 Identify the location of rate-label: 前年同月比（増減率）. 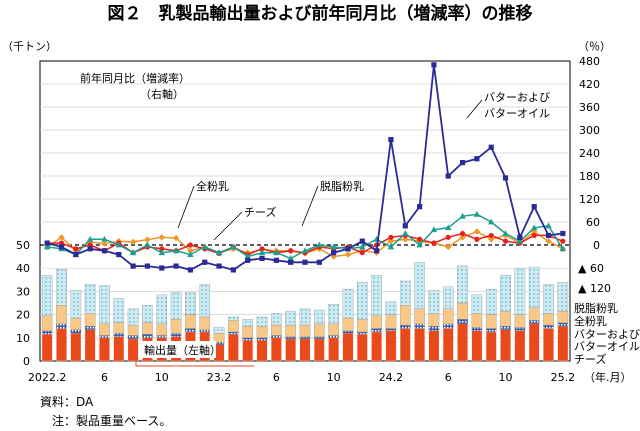
(135, 78).